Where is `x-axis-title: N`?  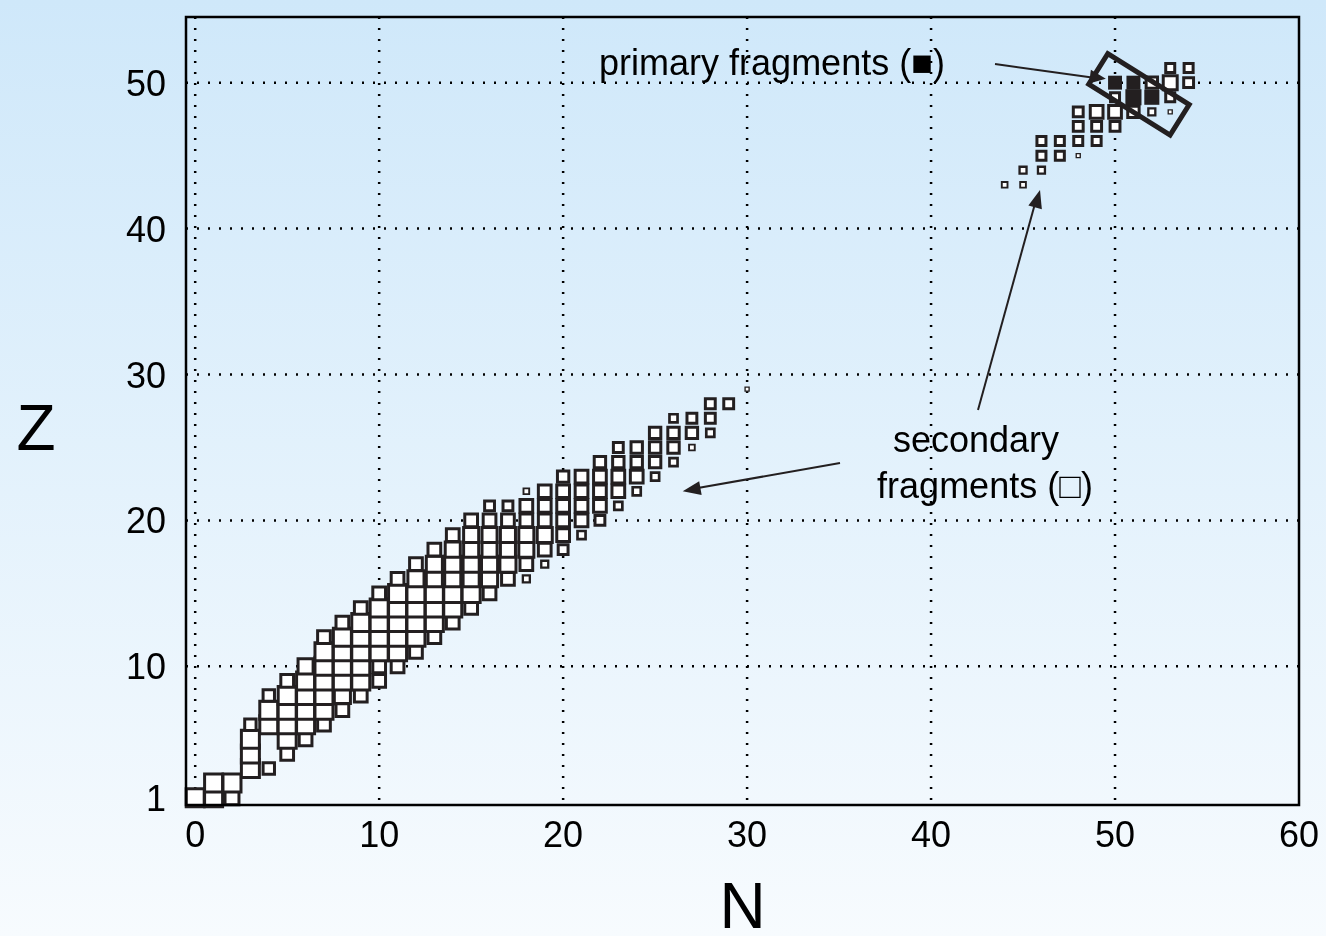
x-axis-title: N is located at coordinates (742, 903).